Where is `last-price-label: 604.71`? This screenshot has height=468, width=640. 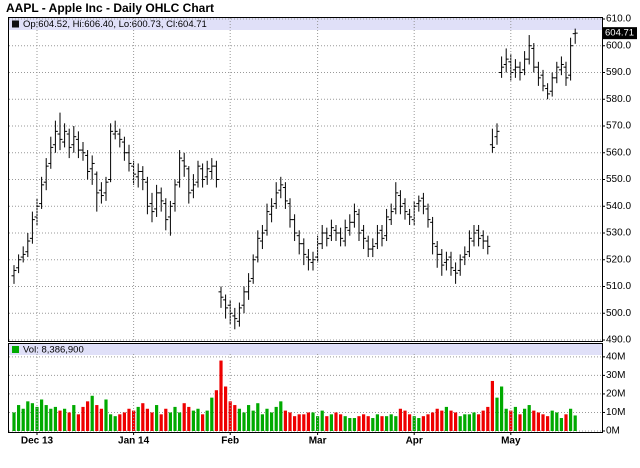 last-price-label: 604.71 is located at coordinates (619, 33).